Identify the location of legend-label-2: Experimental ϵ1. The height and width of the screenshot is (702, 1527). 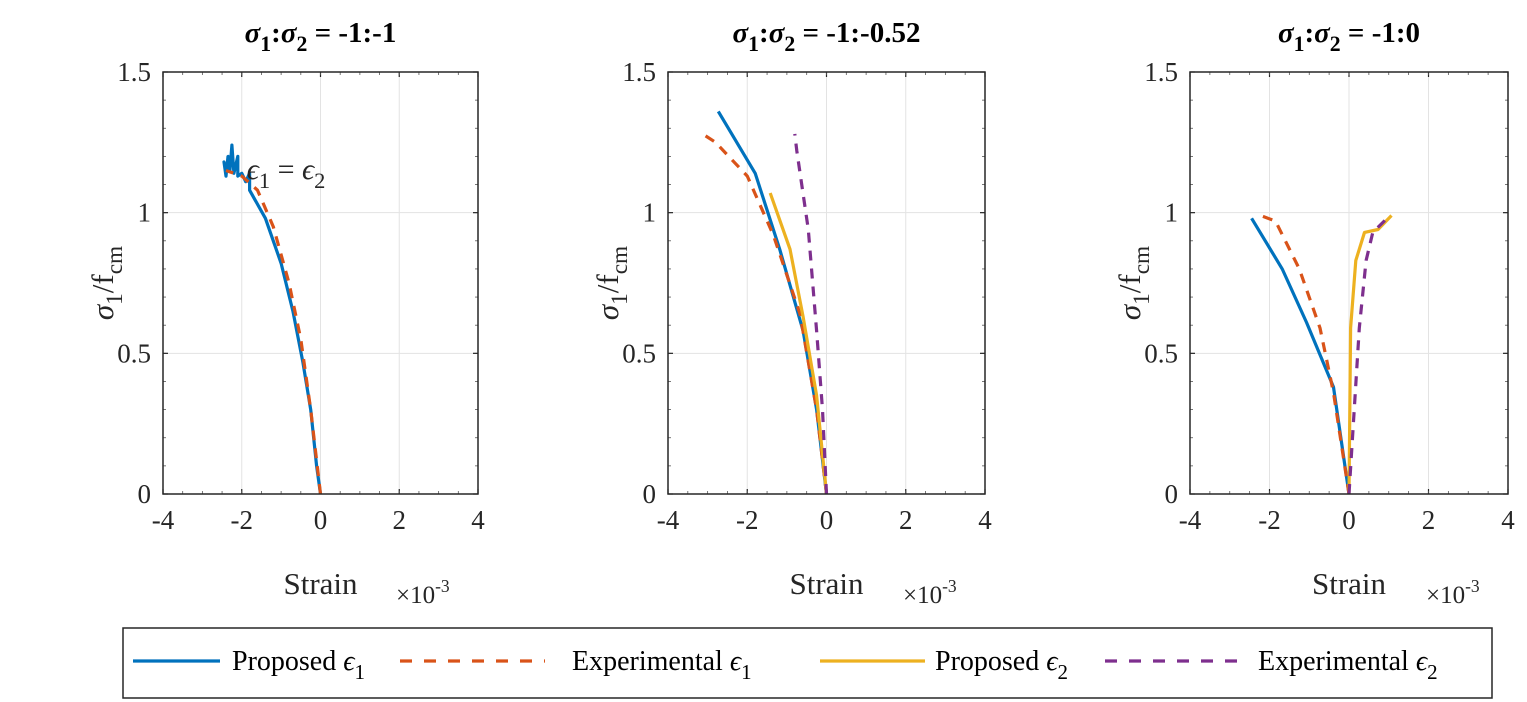
(662, 665).